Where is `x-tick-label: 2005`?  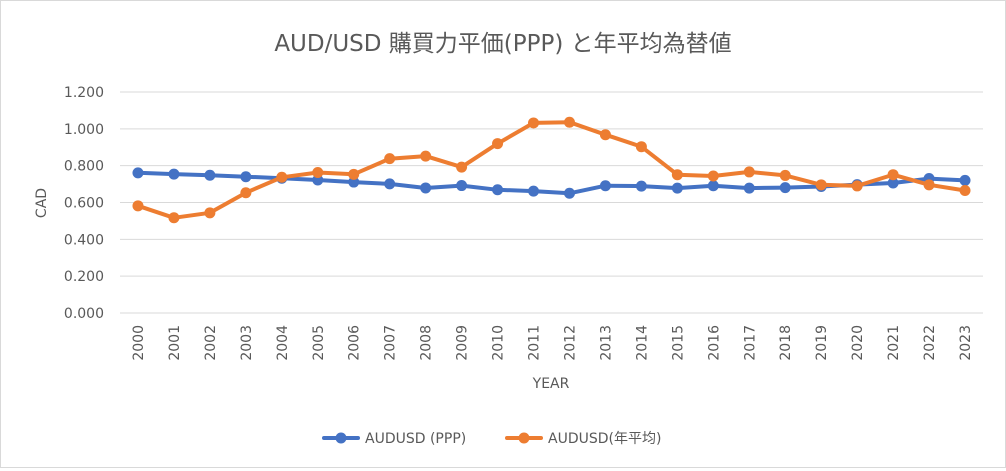
x-tick-label: 2005 is located at coordinates (319, 343).